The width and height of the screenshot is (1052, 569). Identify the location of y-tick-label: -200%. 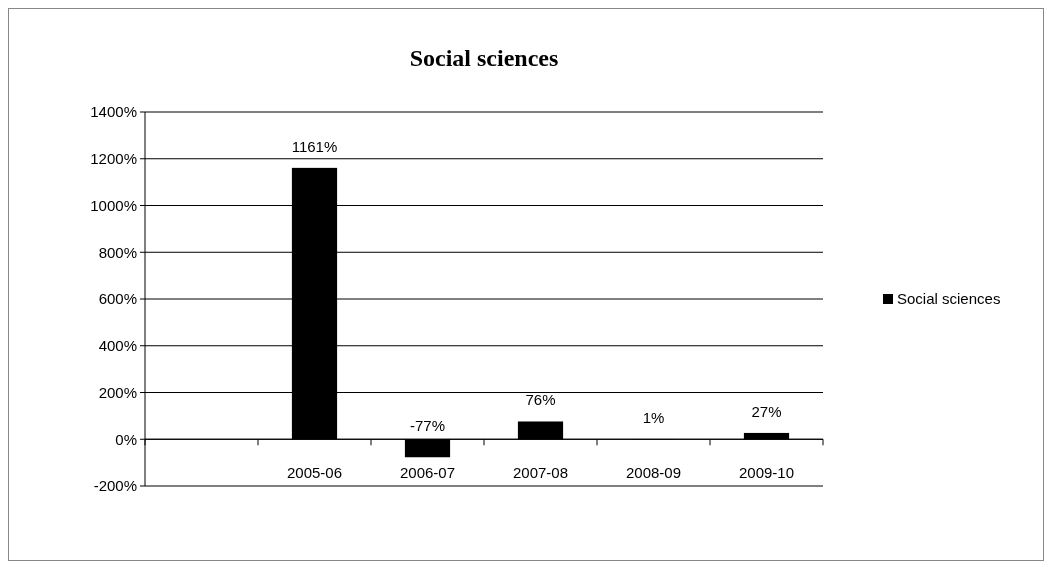
(115, 486).